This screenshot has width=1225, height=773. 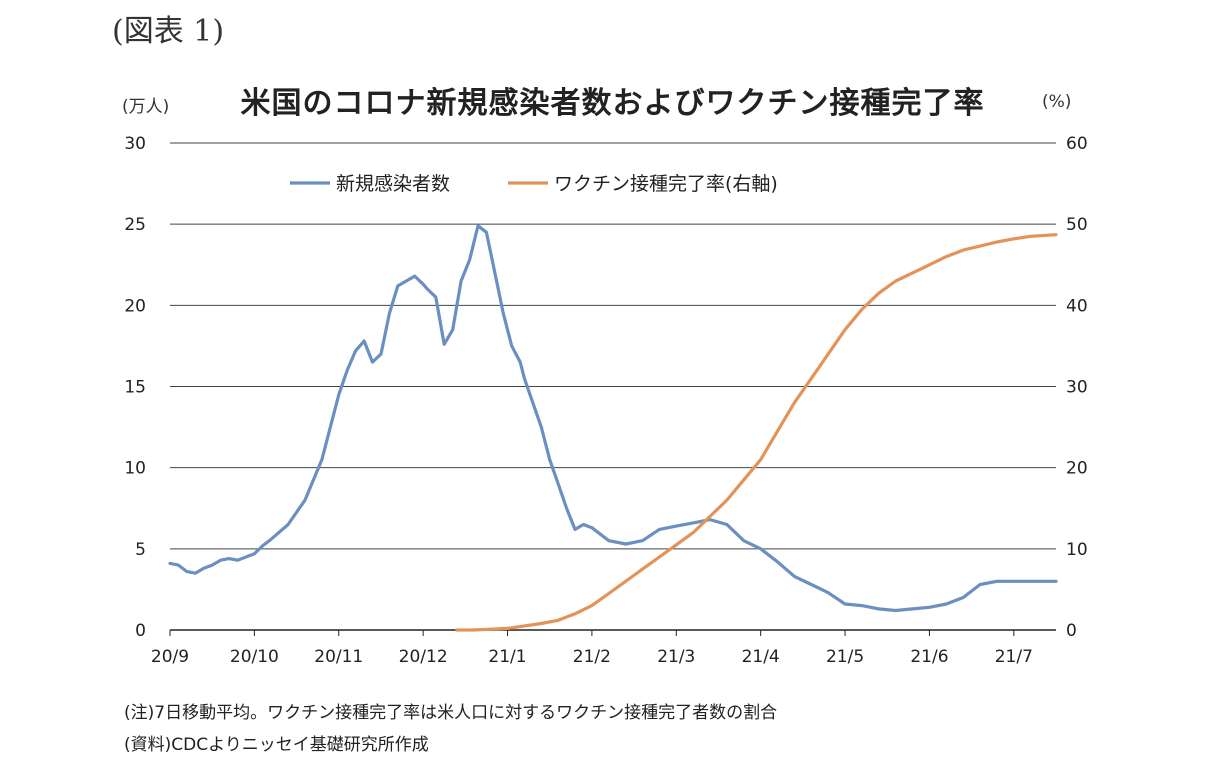 What do you see at coordinates (612, 103) in the screenshot?
I see `chart-title: 米国のコロナ新規感染者数およびワクチン接種完了率` at bounding box center [612, 103].